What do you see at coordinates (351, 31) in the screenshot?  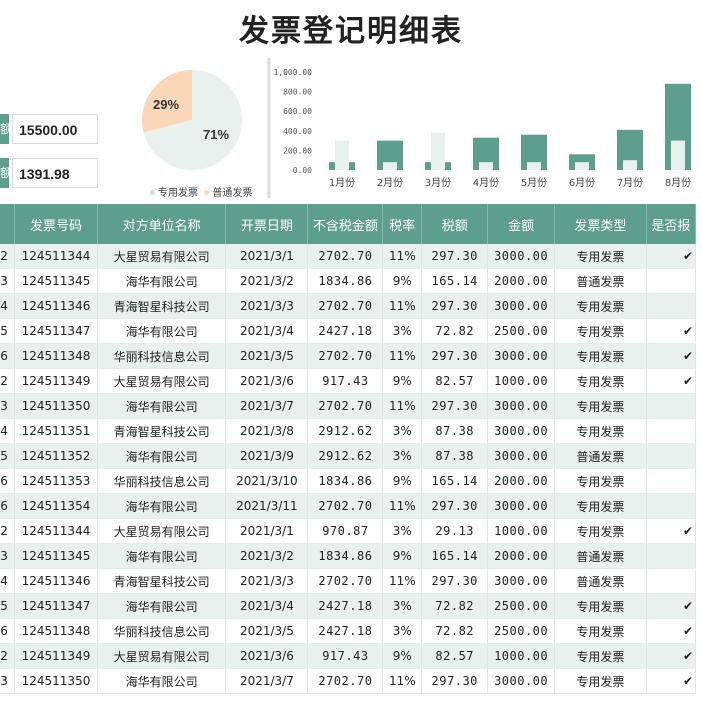 I see `page-title: 发票登记明细表` at bounding box center [351, 31].